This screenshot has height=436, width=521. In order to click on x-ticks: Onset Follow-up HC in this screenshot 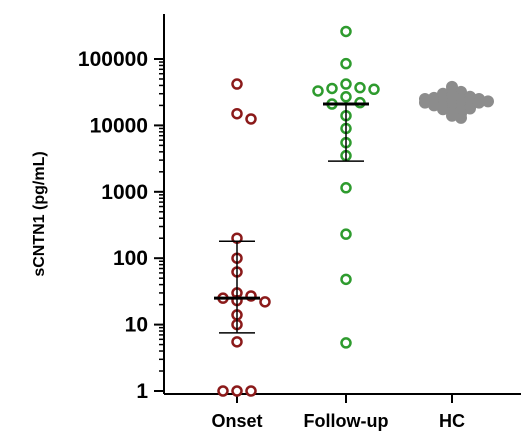, I will do `click(338, 412)`.